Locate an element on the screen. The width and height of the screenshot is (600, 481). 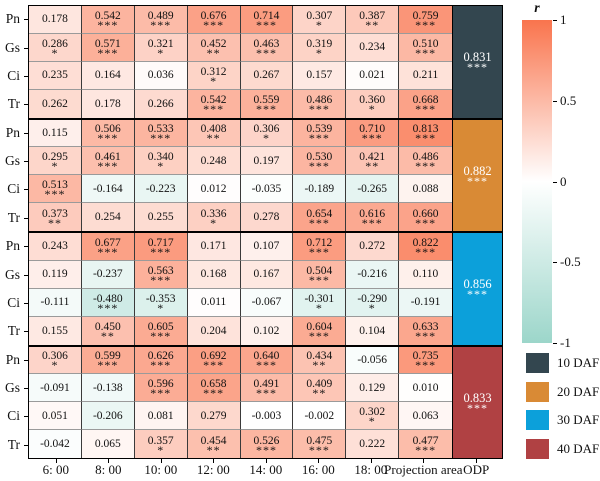
heatmap-cell: 0.408 ** is located at coordinates (214, 133).